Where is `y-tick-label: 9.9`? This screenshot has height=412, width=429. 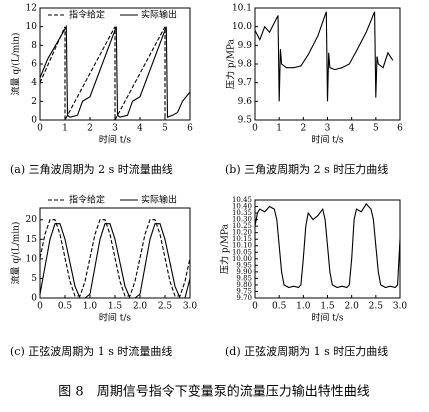
y-tick-label: 9.9 is located at coordinates (245, 46).